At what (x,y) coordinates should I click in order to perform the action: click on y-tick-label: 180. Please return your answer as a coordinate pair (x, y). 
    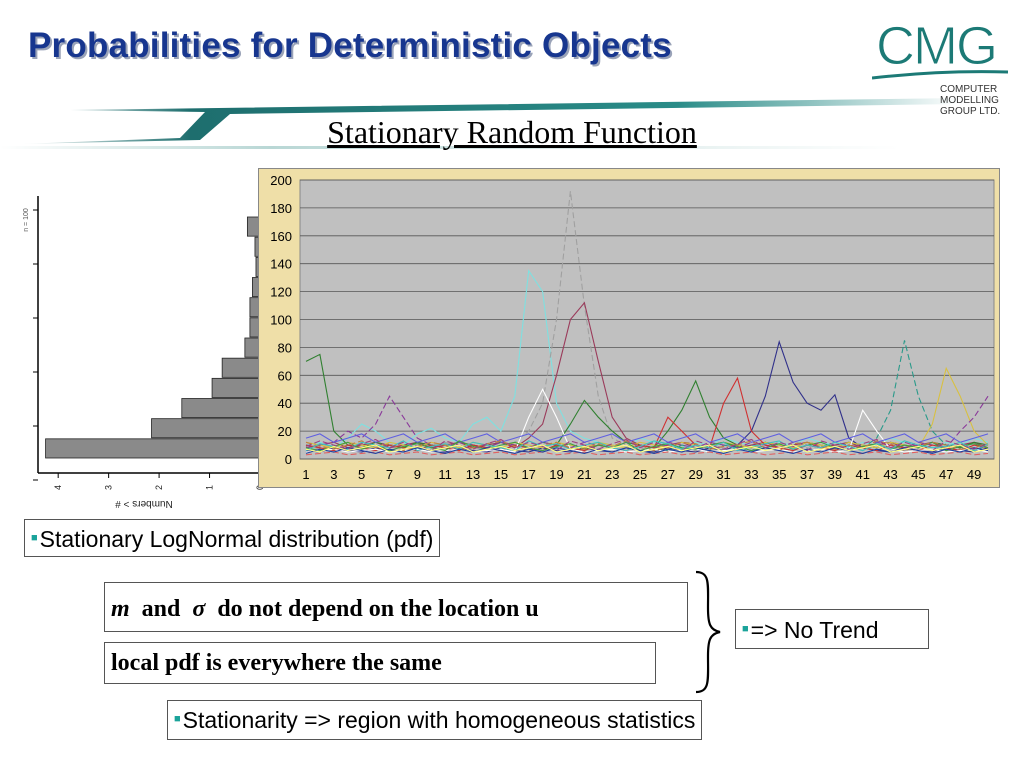
    Looking at the image, I should click on (281, 208).